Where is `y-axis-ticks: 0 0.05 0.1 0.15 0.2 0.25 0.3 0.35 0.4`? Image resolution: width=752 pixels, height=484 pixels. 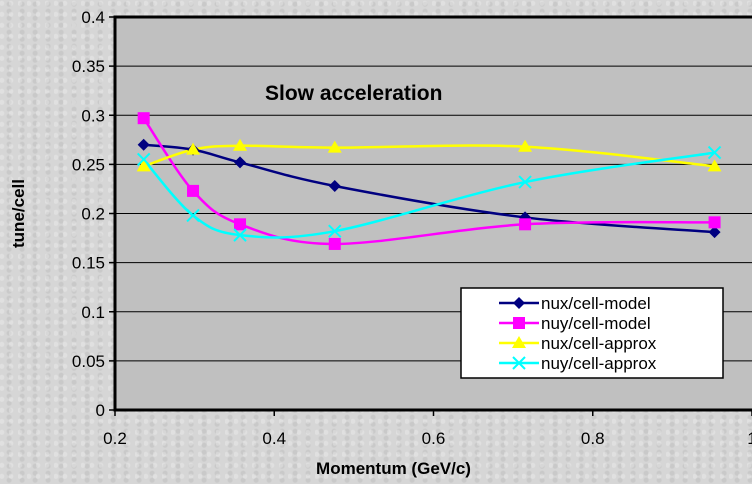 y-axis-ticks: 0 0.05 0.1 0.15 0.2 0.25 0.3 0.35 0.4 is located at coordinates (93, 214).